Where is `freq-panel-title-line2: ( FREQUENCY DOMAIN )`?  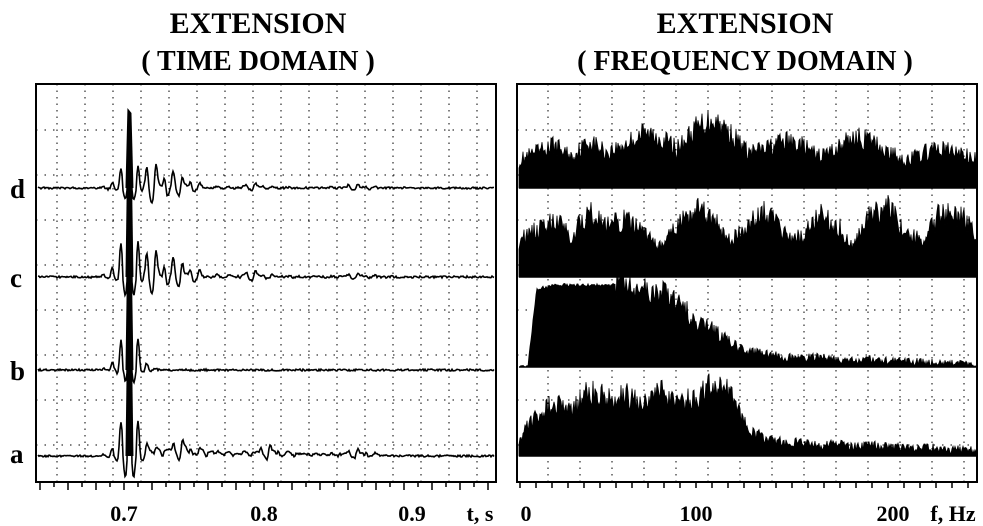 freq-panel-title-line2: ( FREQUENCY DOMAIN ) is located at coordinates (745, 61).